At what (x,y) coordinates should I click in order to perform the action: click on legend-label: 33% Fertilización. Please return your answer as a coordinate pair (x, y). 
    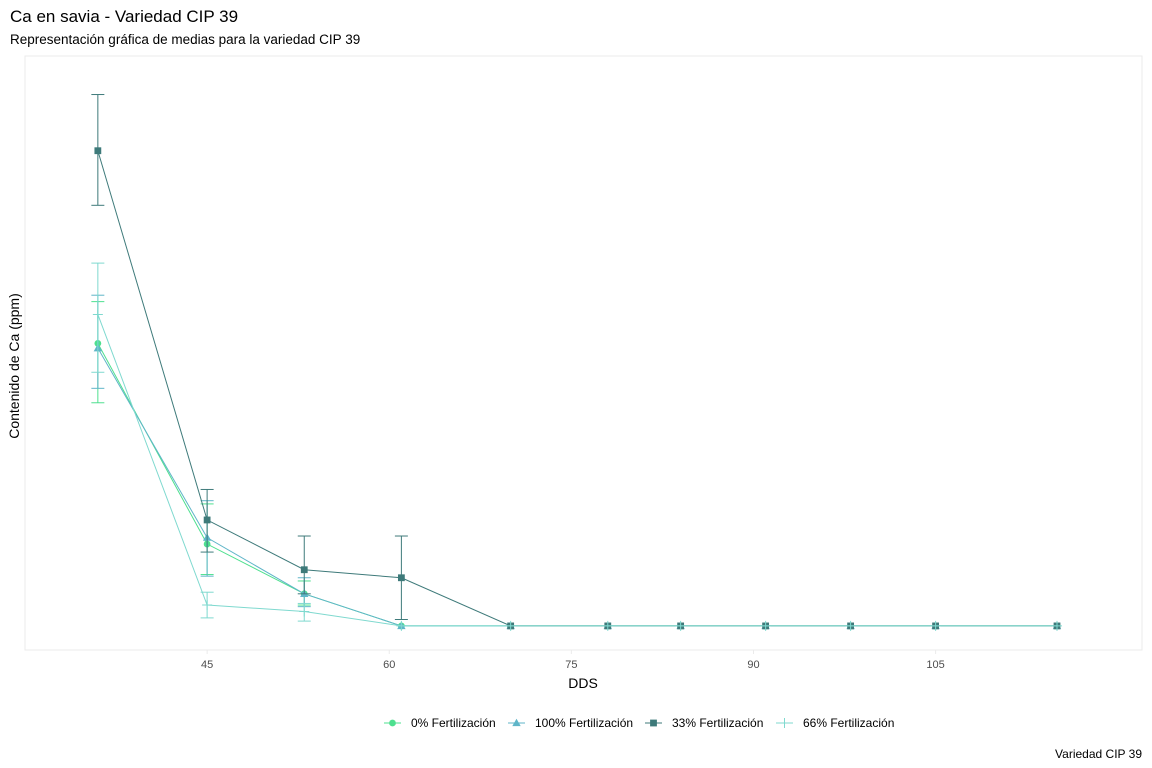
    Looking at the image, I should click on (717, 723).